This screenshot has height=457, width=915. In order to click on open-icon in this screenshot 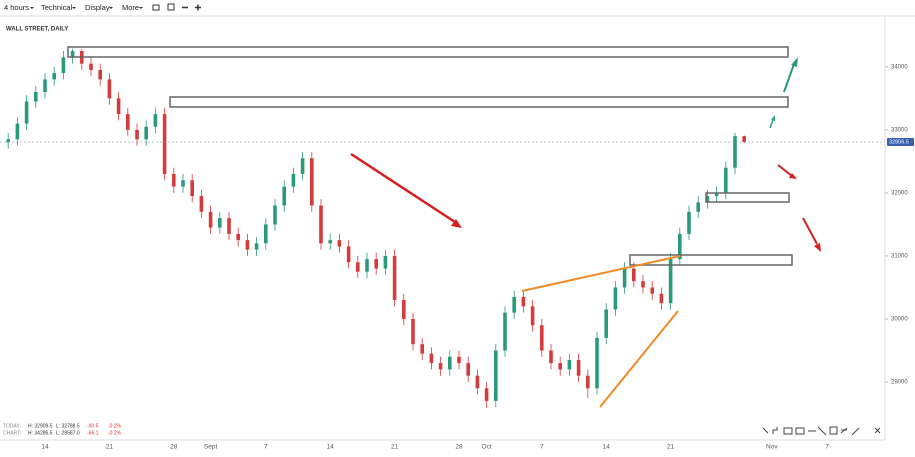, I will do `click(156, 7)`.